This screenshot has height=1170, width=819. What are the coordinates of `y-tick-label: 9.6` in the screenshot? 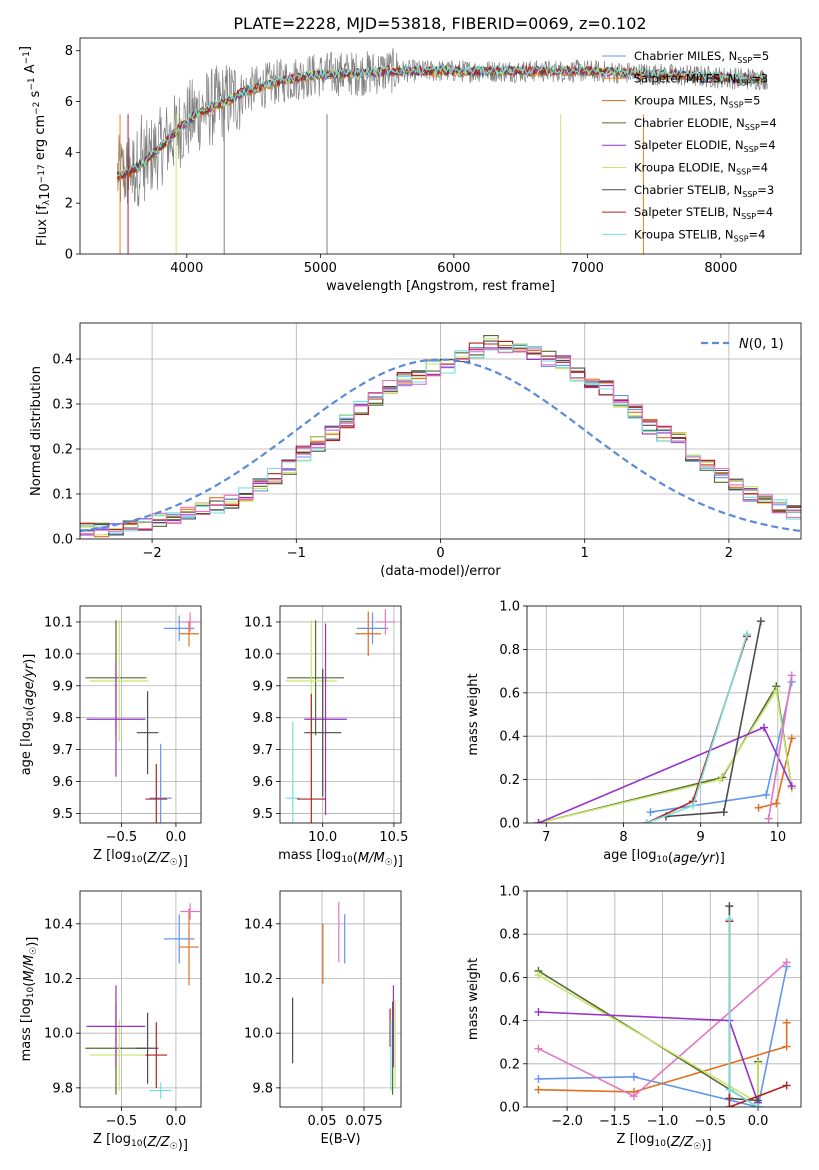 It's located at (262, 782).